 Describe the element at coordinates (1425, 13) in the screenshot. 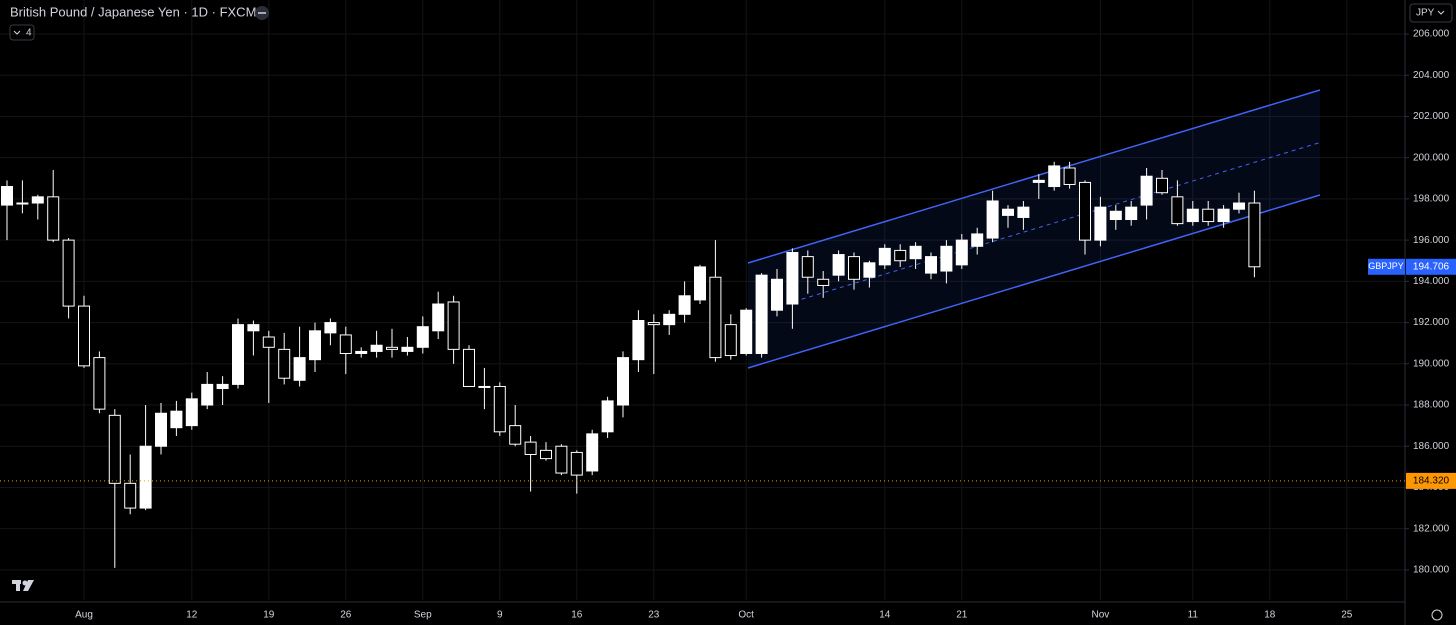

I see `currency-label: JPY` at that location.